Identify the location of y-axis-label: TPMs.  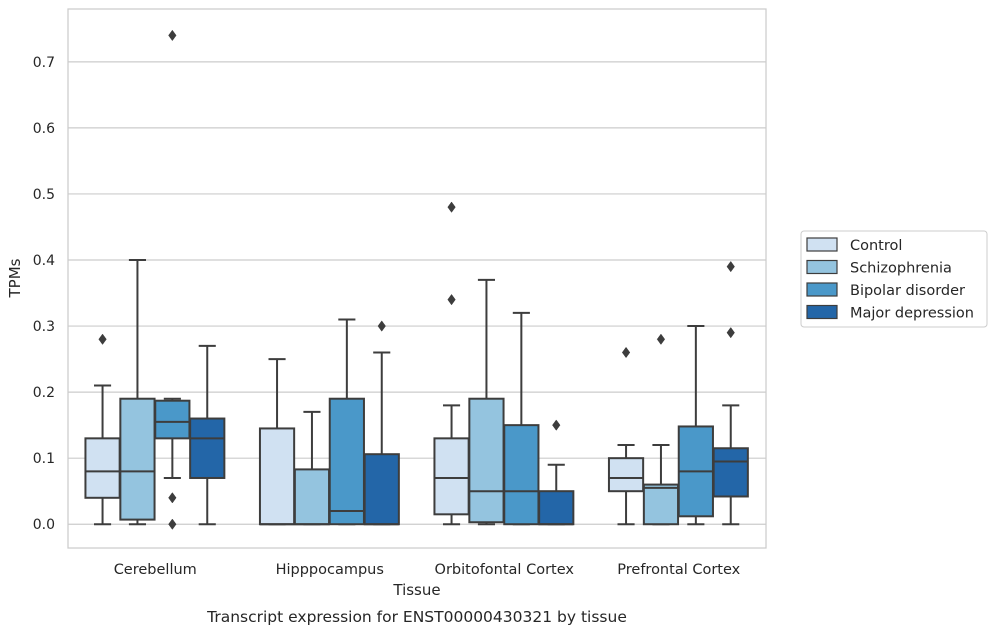
(15, 278).